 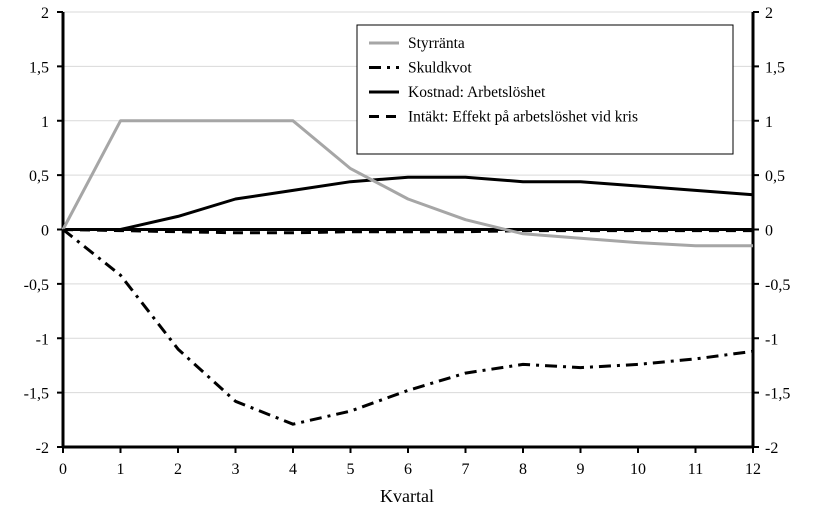 I want to click on x-tick-label: 2, so click(x=178, y=469).